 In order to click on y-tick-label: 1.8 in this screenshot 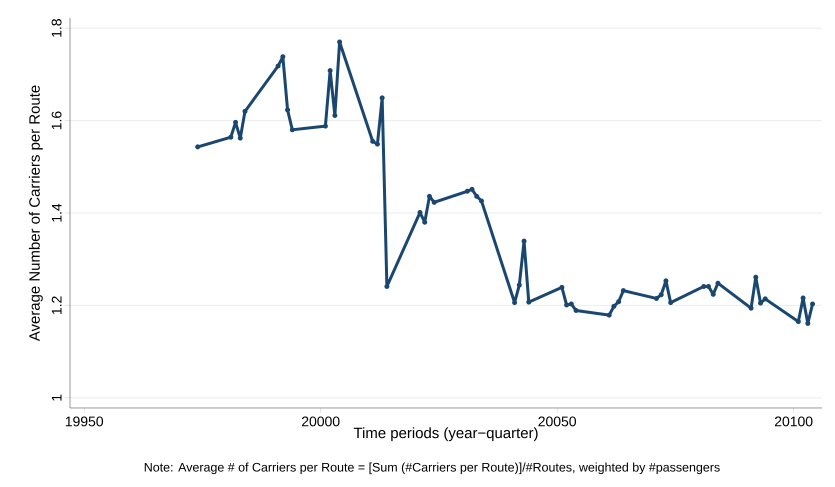, I will do `click(57, 28)`.